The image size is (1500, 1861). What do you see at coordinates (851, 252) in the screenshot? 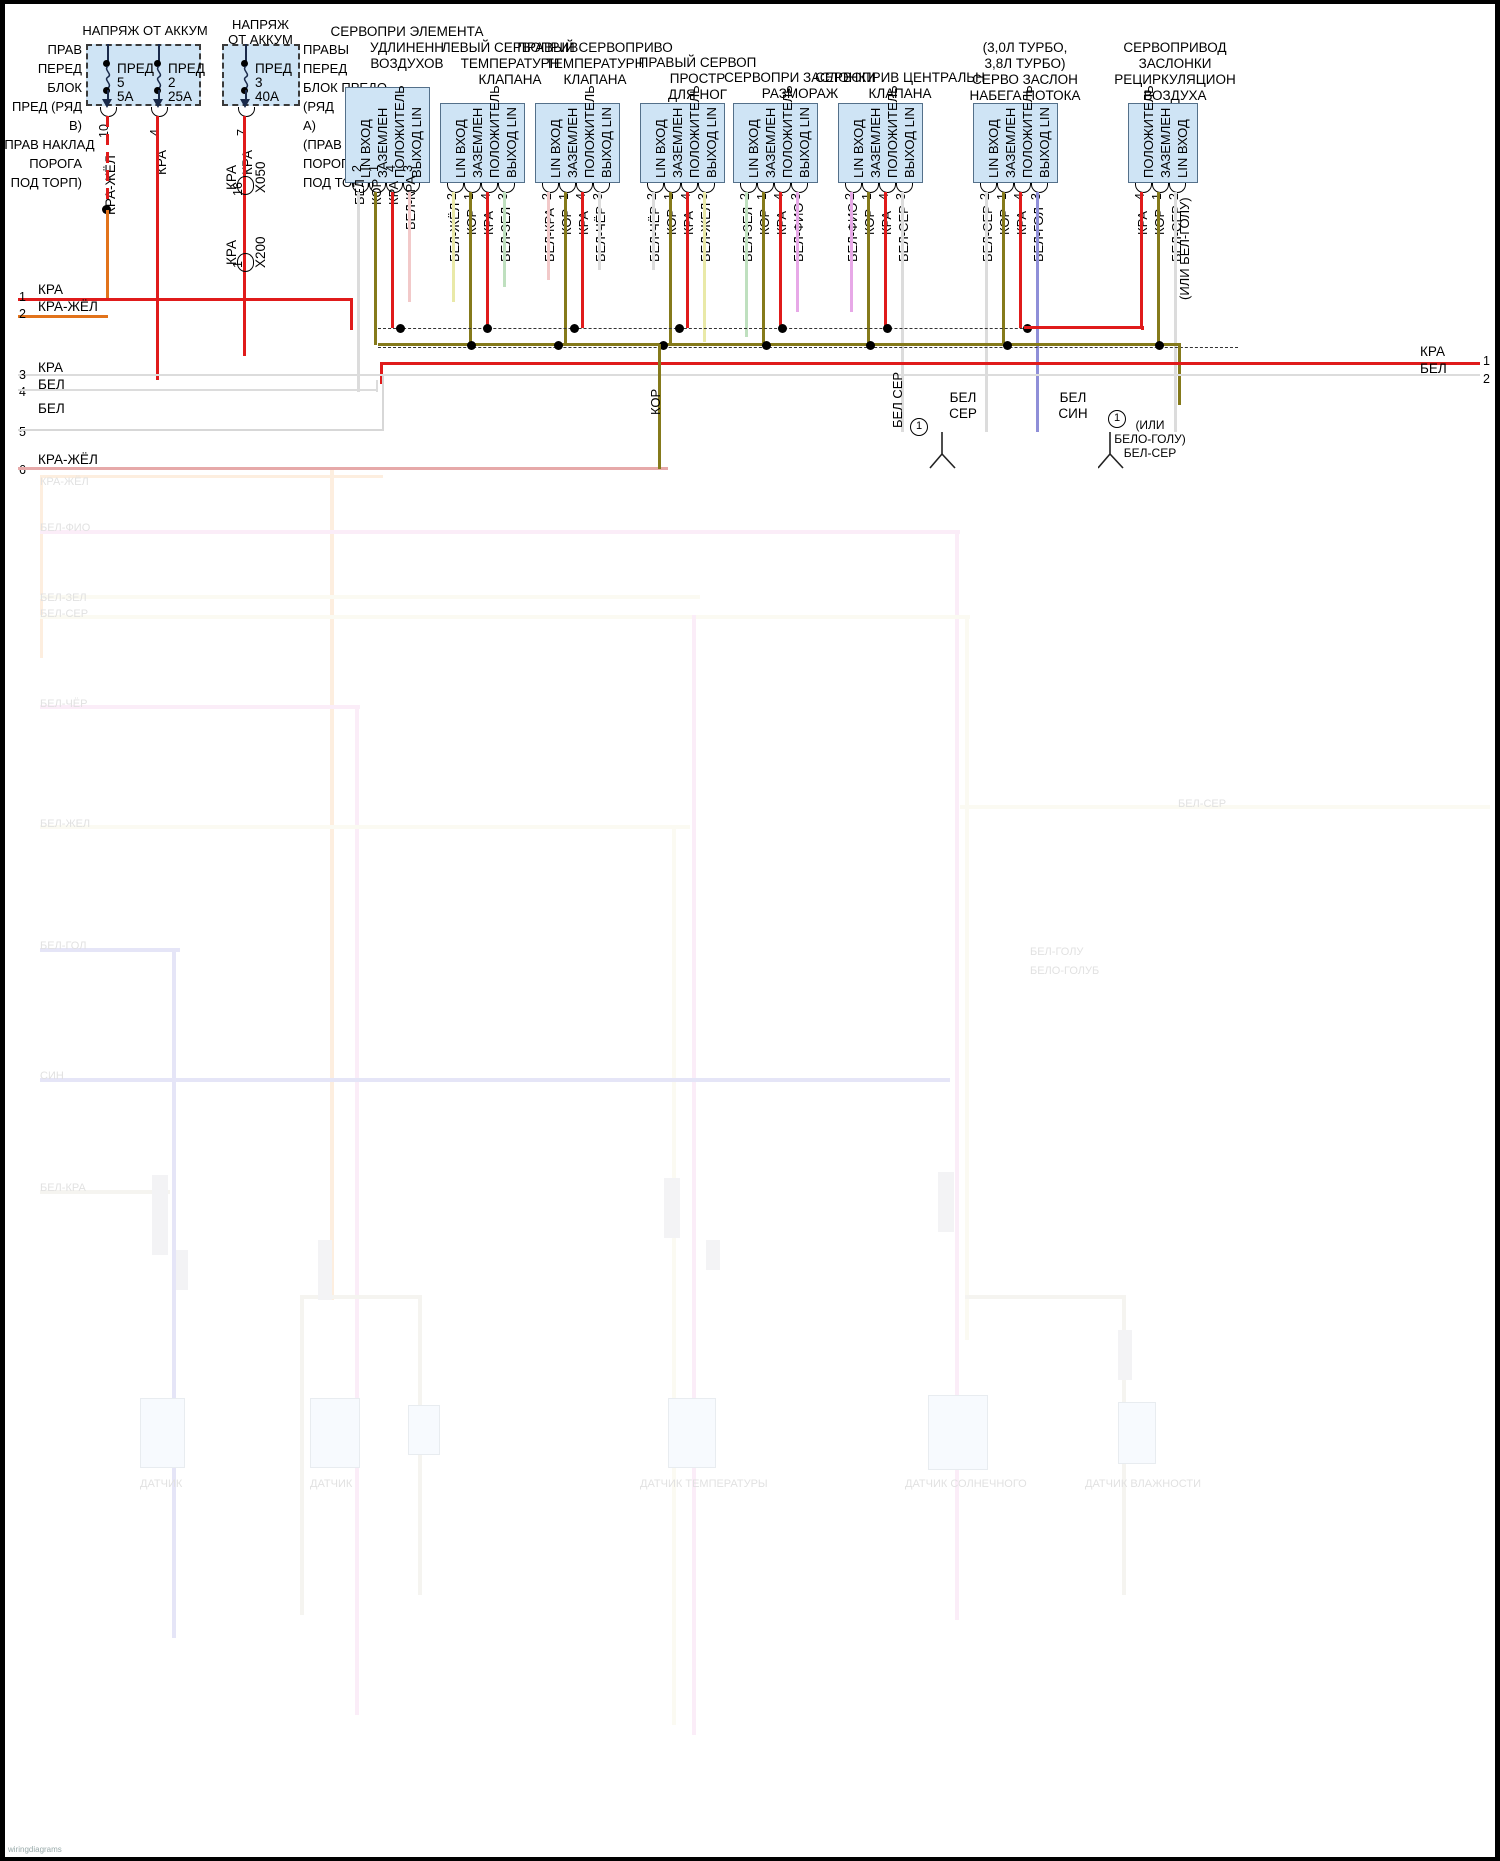
I see `servo-6-wire-lin-in` at bounding box center [851, 252].